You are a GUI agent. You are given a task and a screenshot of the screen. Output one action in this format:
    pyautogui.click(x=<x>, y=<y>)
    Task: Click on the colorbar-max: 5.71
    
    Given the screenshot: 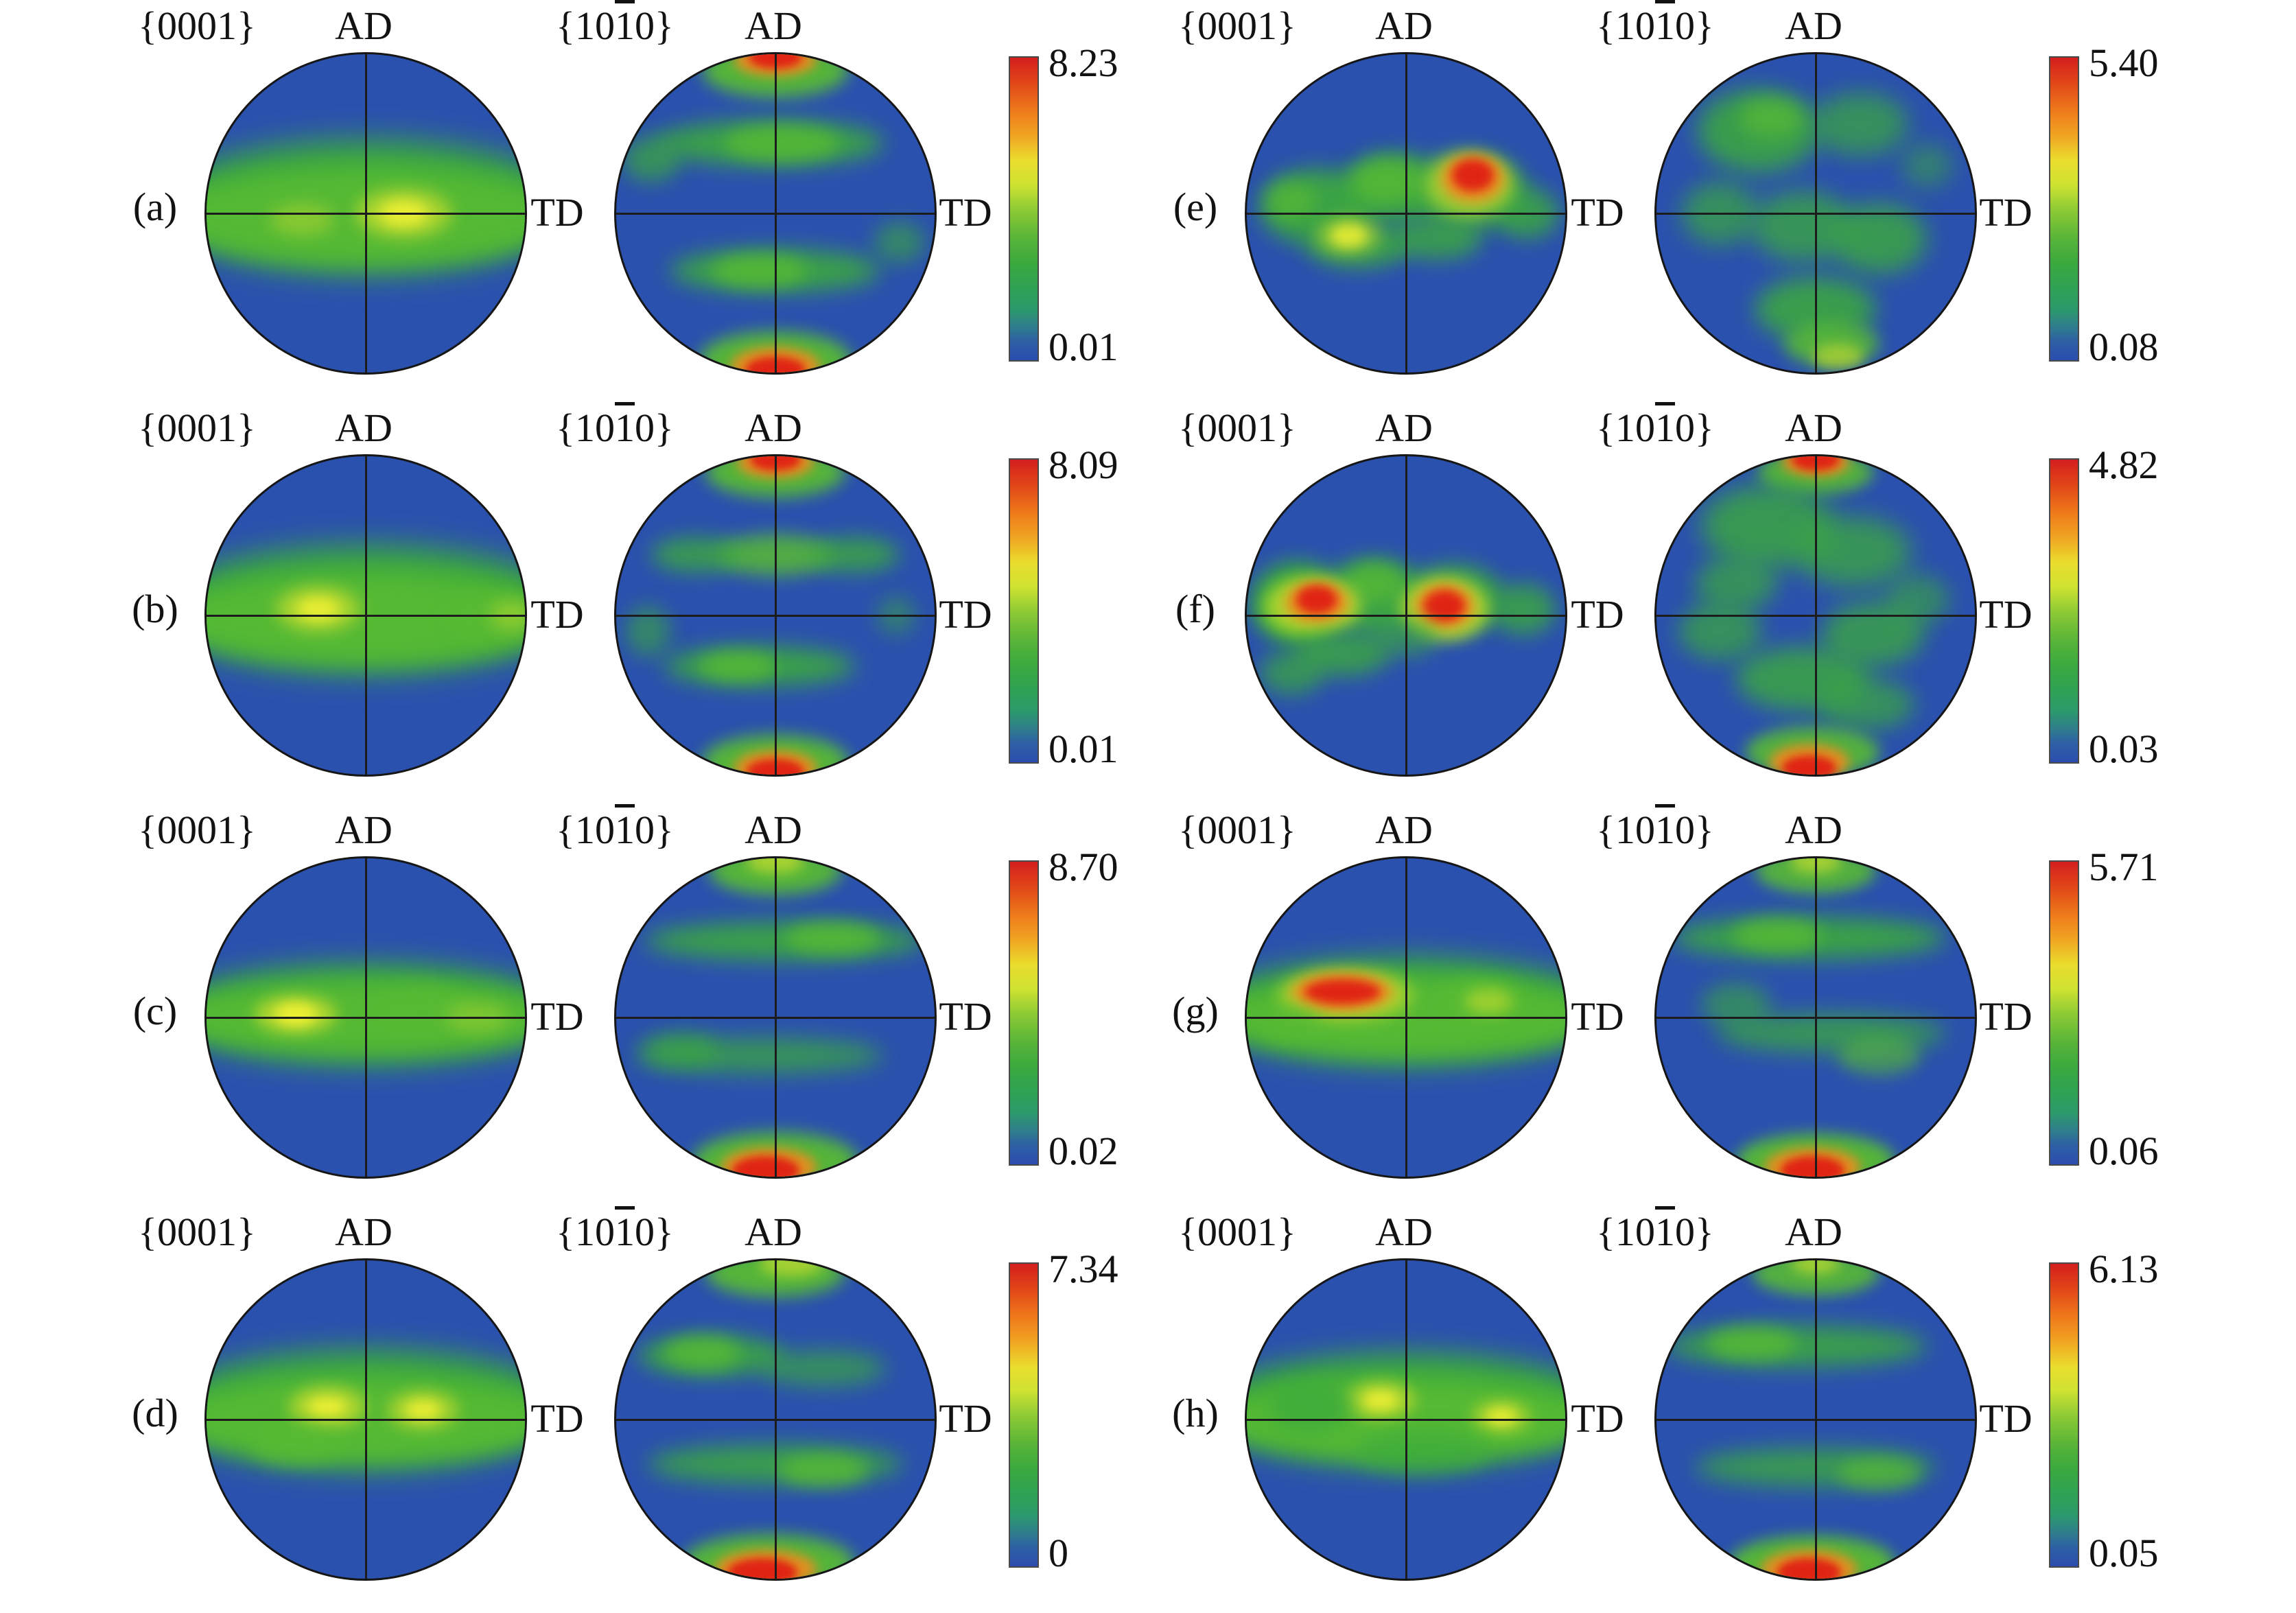 What is the action you would take?
    pyautogui.click(x=2124, y=867)
    